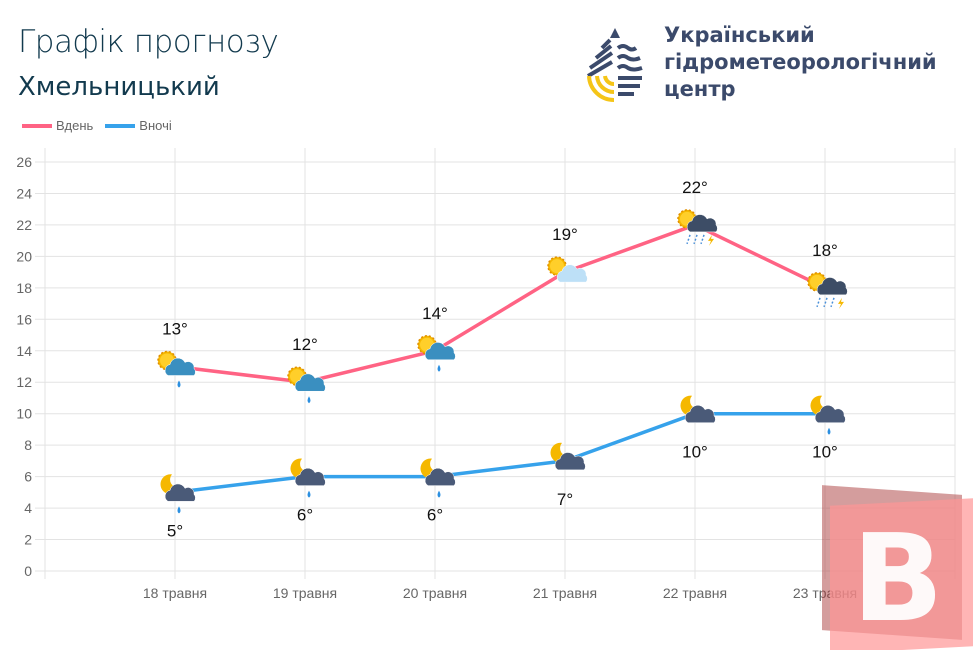  What do you see at coordinates (175, 329) in the screenshot?
I see `data-label: 13°` at bounding box center [175, 329].